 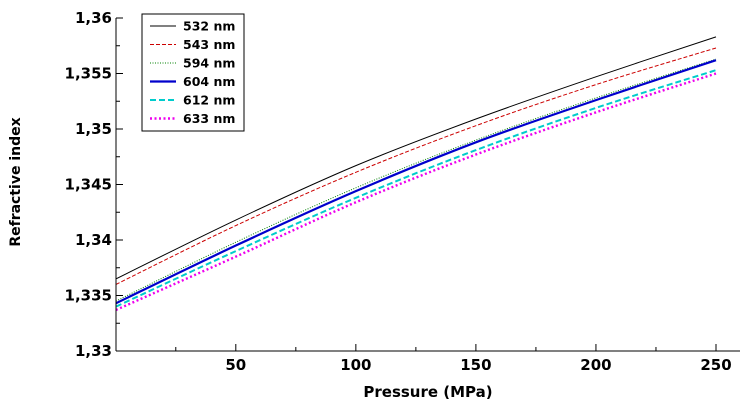 What do you see at coordinates (93, 240) in the screenshot?
I see `y-tick-label: 1,34` at bounding box center [93, 240].